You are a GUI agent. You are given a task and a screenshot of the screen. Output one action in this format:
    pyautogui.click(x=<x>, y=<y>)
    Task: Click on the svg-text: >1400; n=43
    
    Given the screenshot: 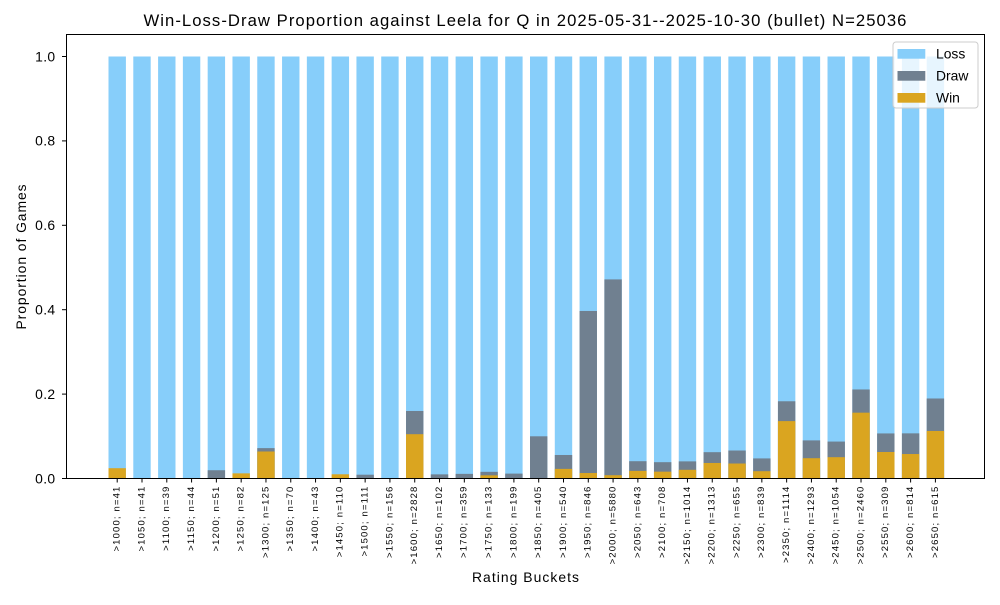 What is the action you would take?
    pyautogui.click(x=315, y=519)
    